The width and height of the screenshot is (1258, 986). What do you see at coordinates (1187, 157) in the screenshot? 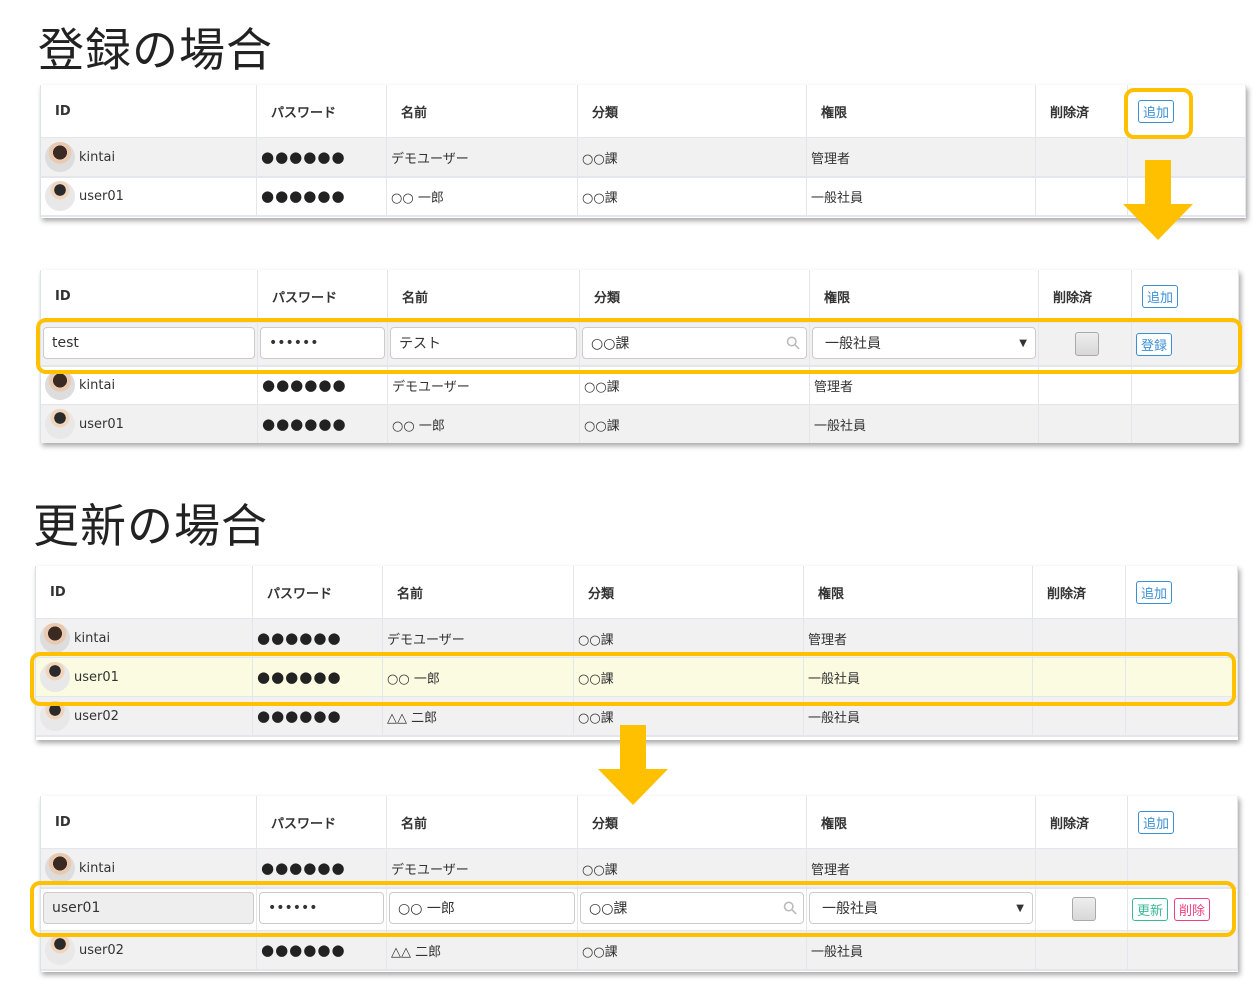
I see `actions-cell` at bounding box center [1187, 157].